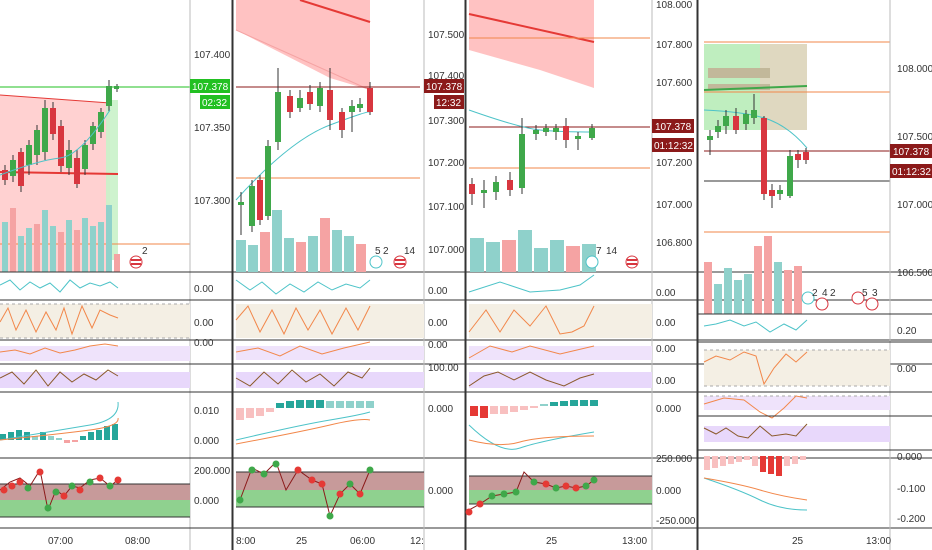 This screenshot has width=932, height=550. What do you see at coordinates (444, 94) in the screenshot?
I see `price-badge: 107.378 12:32` at bounding box center [444, 94].